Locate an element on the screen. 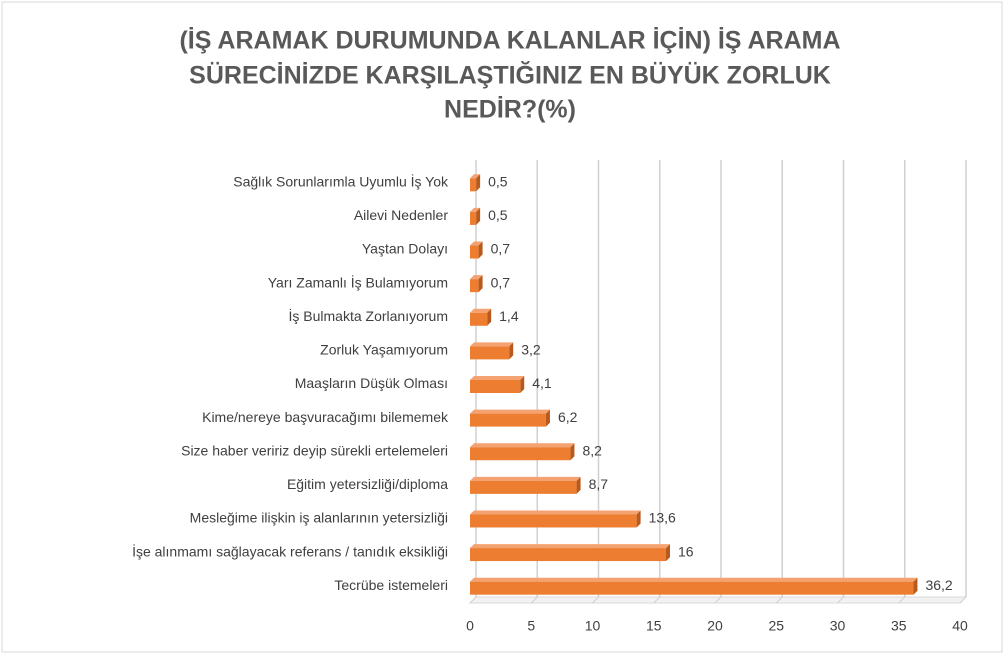 This screenshot has height=654, width=1004. y-tick-label: Sağlık Sorunlarımla Uyumlu İş Yok is located at coordinates (341, 181).